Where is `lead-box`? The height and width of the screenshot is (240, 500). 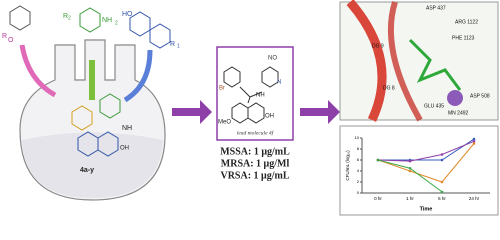 lead-box is located at coordinates (255, 93).